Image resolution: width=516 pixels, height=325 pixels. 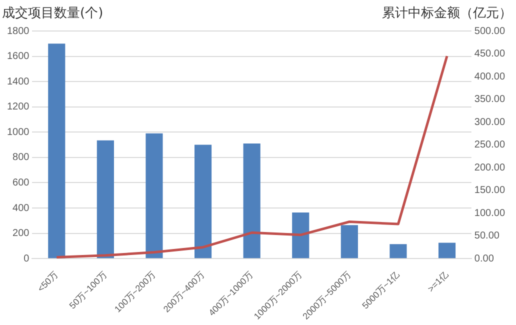 What do you see at coordinates (18, 132) in the screenshot?
I see `y-tick-label: 1000` at bounding box center [18, 132].